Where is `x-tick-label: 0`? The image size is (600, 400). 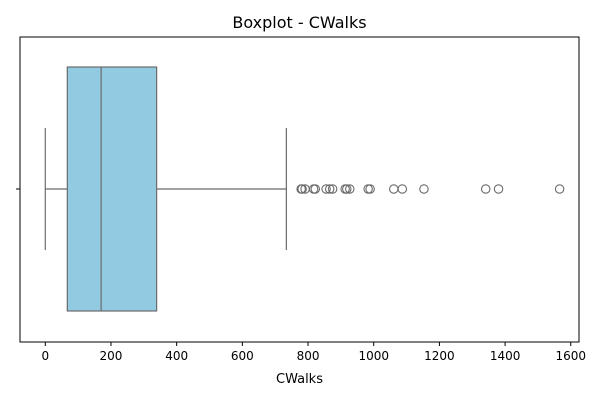 x-tick-label: 0 is located at coordinates (45, 356).